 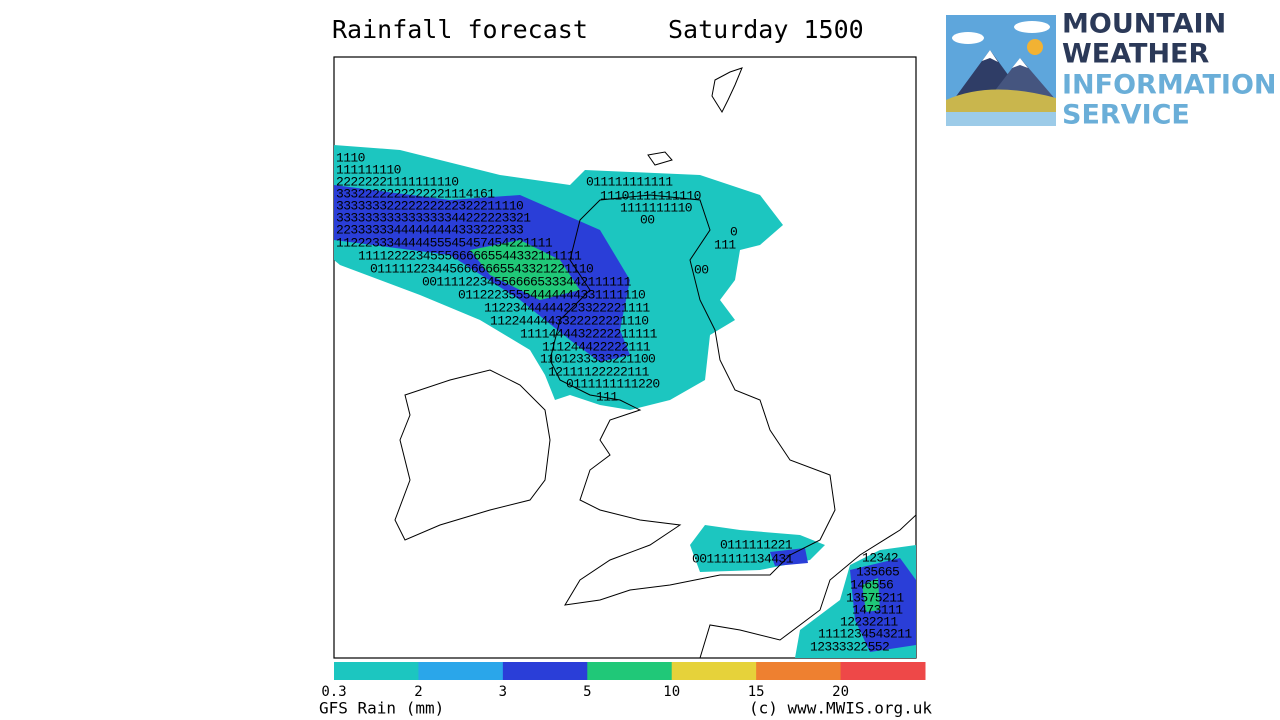 What do you see at coordinates (567, 307) in the screenshot?
I see `rain-value: 11223444444223322221111` at bounding box center [567, 307].